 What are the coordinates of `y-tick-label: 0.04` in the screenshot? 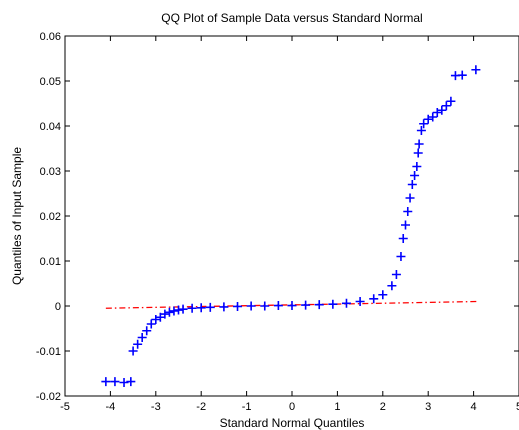 It's located at (50, 127).